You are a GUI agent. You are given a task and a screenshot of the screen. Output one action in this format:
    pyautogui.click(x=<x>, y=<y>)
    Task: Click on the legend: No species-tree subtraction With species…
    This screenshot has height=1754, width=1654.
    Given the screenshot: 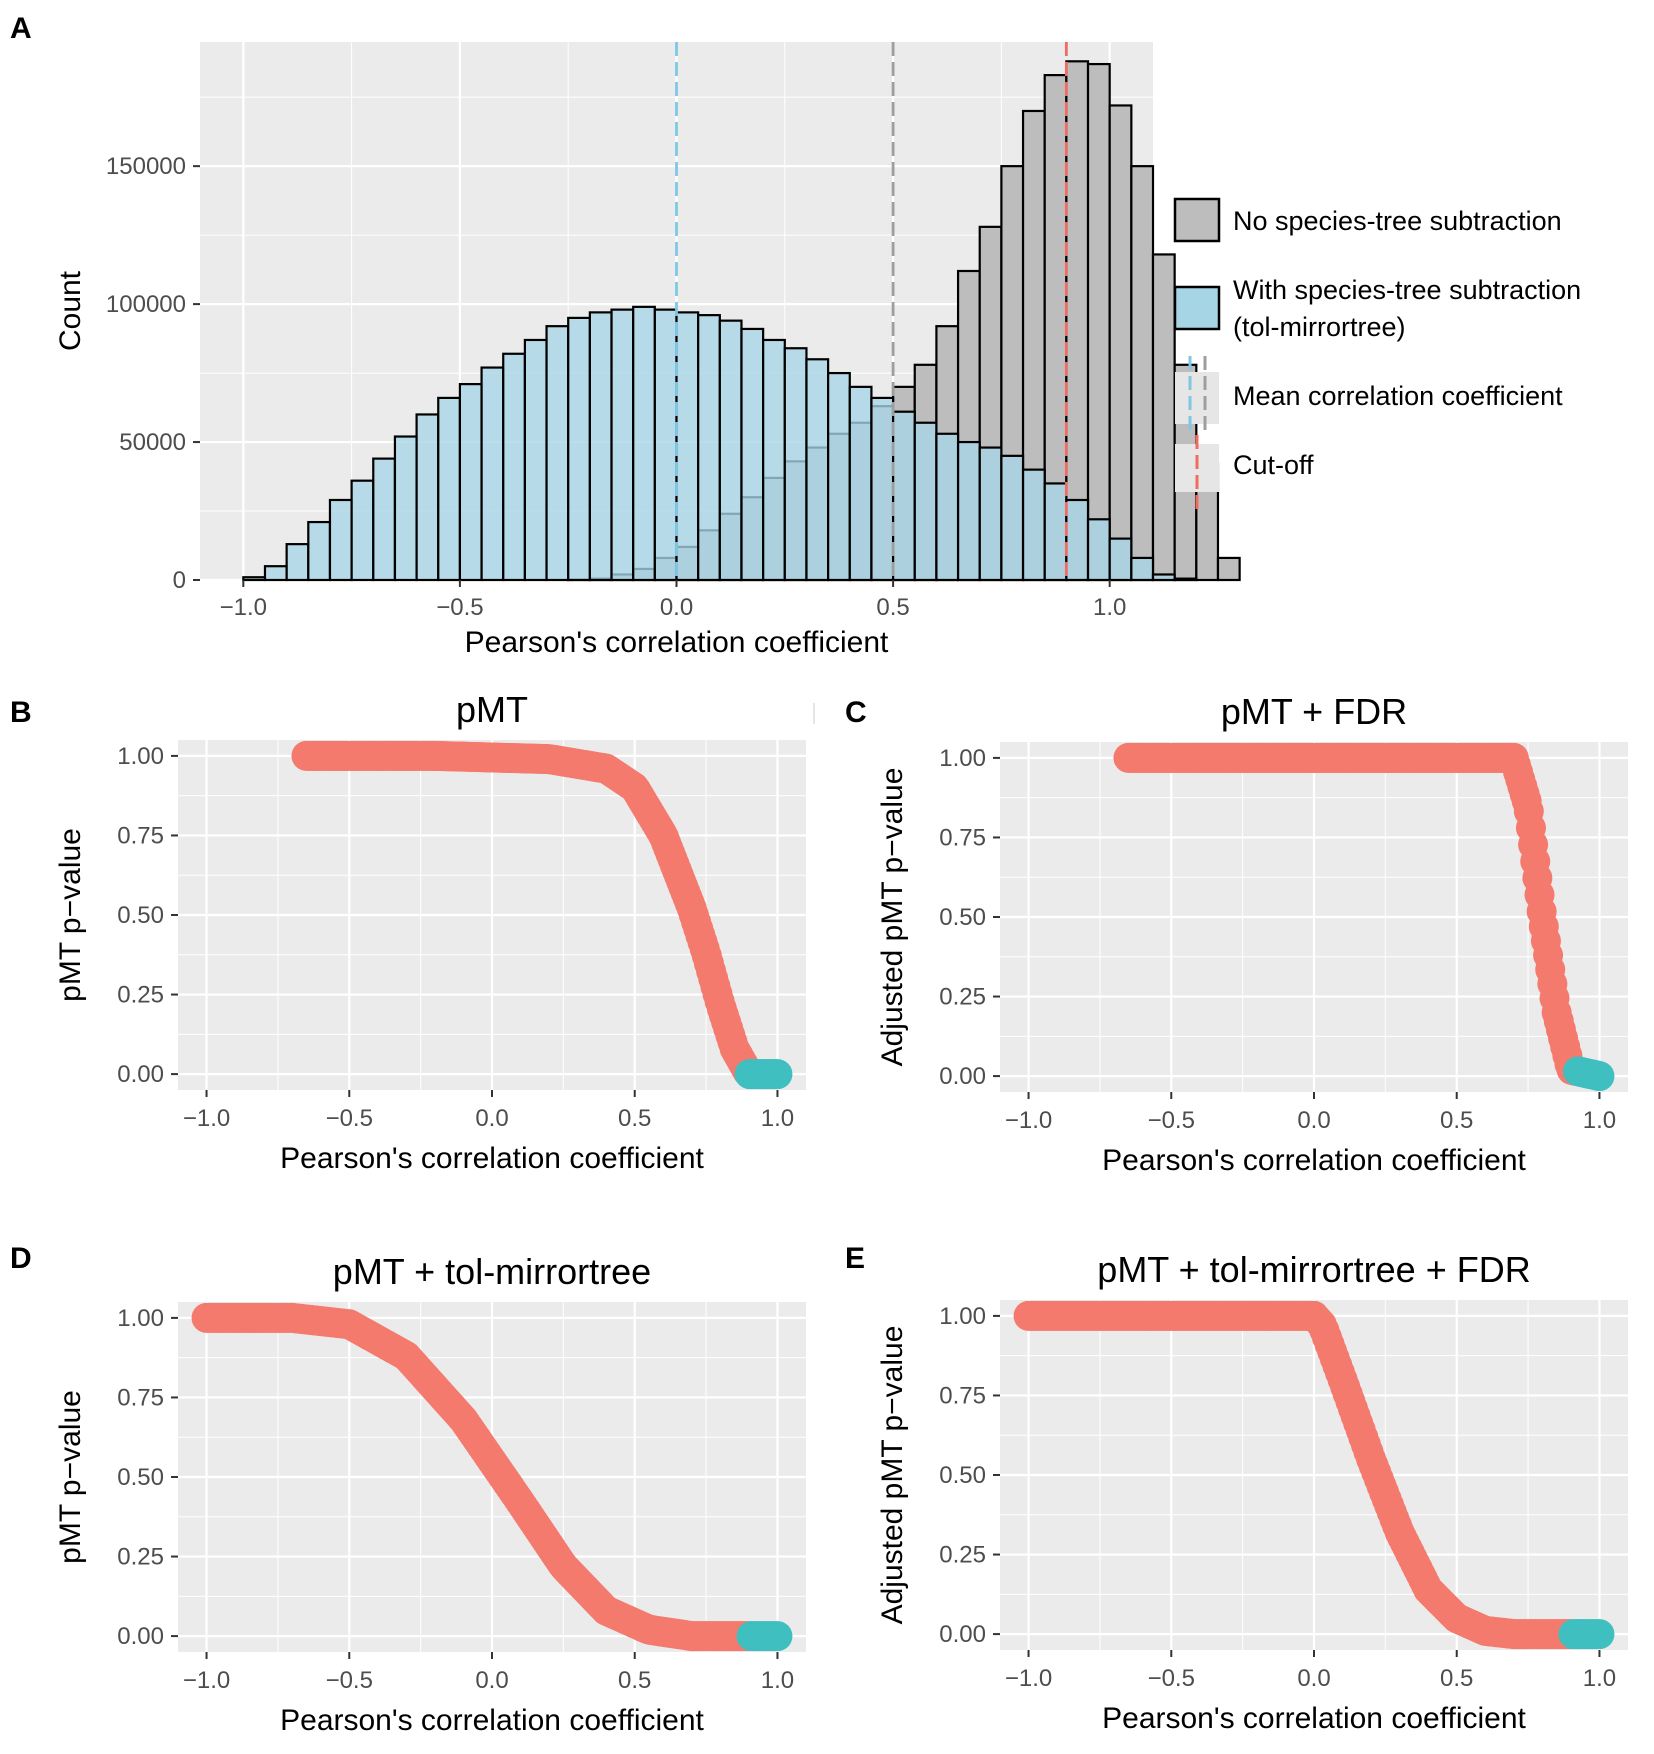 What is the action you would take?
    pyautogui.click(x=1377, y=356)
    